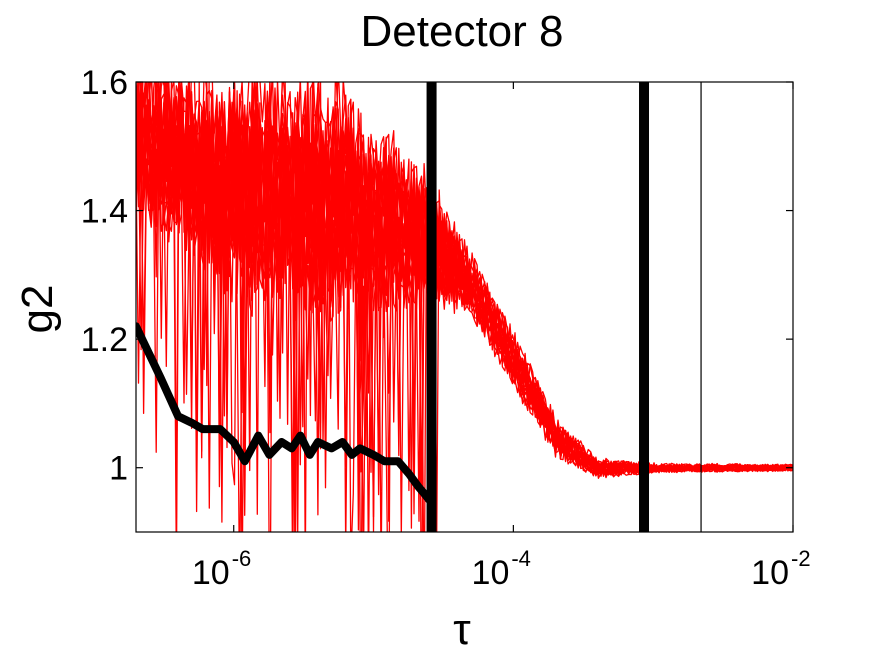 The image size is (875, 656). I want to click on y-tick-label: 1, so click(118, 469).